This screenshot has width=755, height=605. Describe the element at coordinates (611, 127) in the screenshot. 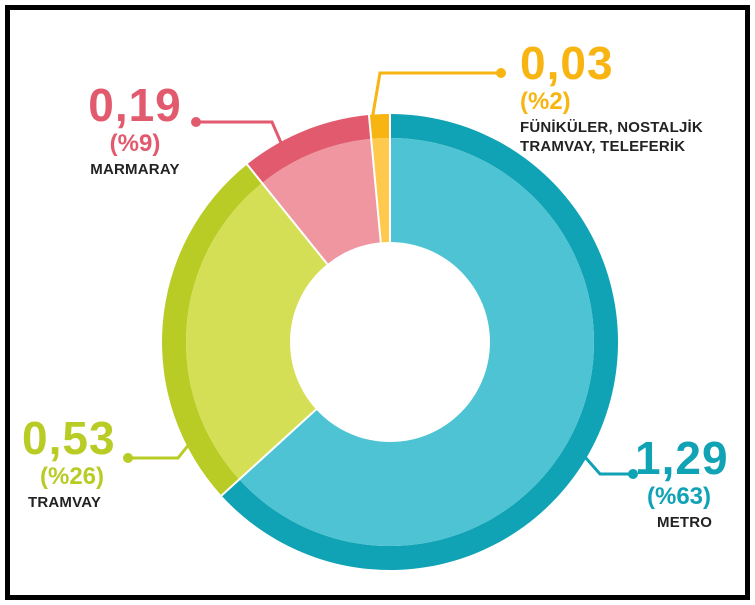

I see `name-funikuler-line1: FÜNİKÜLER, NOSTALJİK` at that location.